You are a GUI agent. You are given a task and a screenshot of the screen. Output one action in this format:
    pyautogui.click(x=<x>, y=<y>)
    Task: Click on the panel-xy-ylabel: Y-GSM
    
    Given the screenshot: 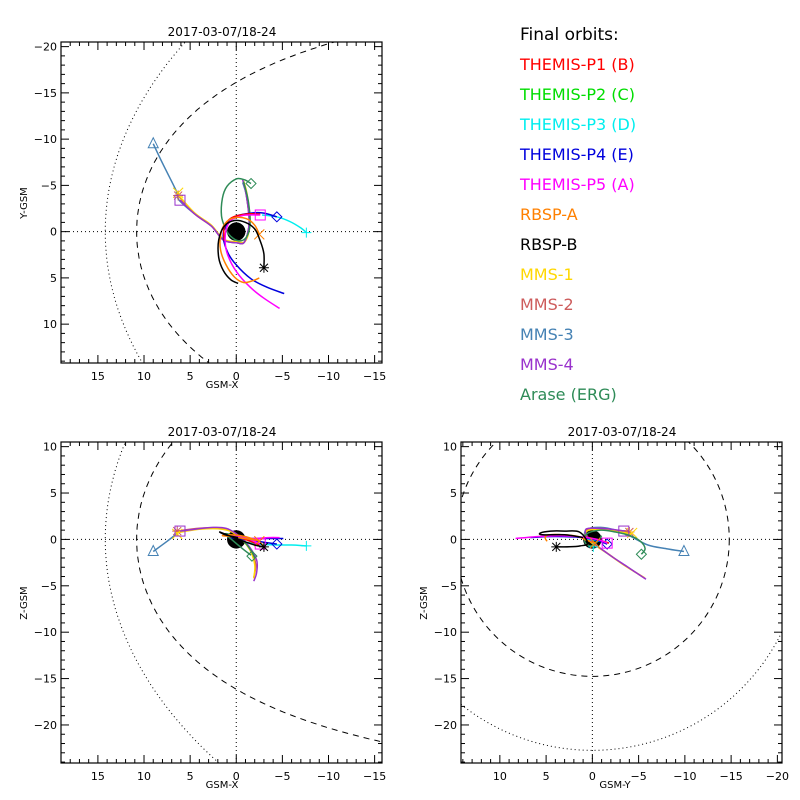 What is the action you would take?
    pyautogui.click(x=24, y=203)
    